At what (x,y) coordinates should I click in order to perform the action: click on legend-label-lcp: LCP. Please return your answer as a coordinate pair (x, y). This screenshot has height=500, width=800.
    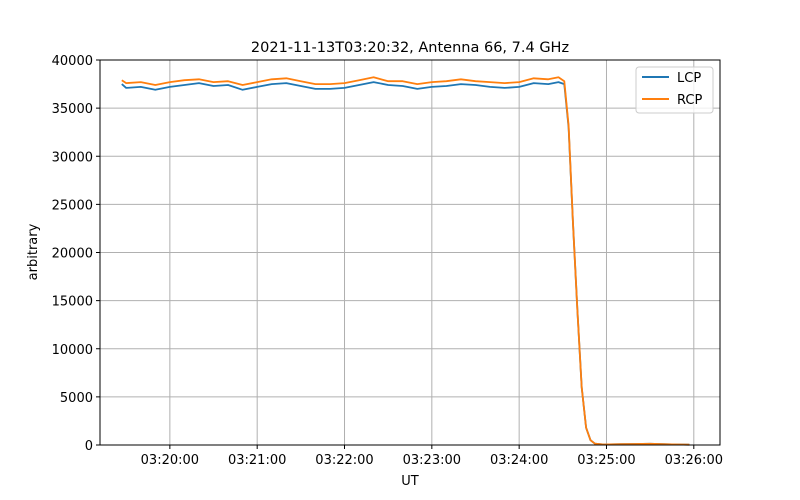
    Looking at the image, I should click on (689, 78).